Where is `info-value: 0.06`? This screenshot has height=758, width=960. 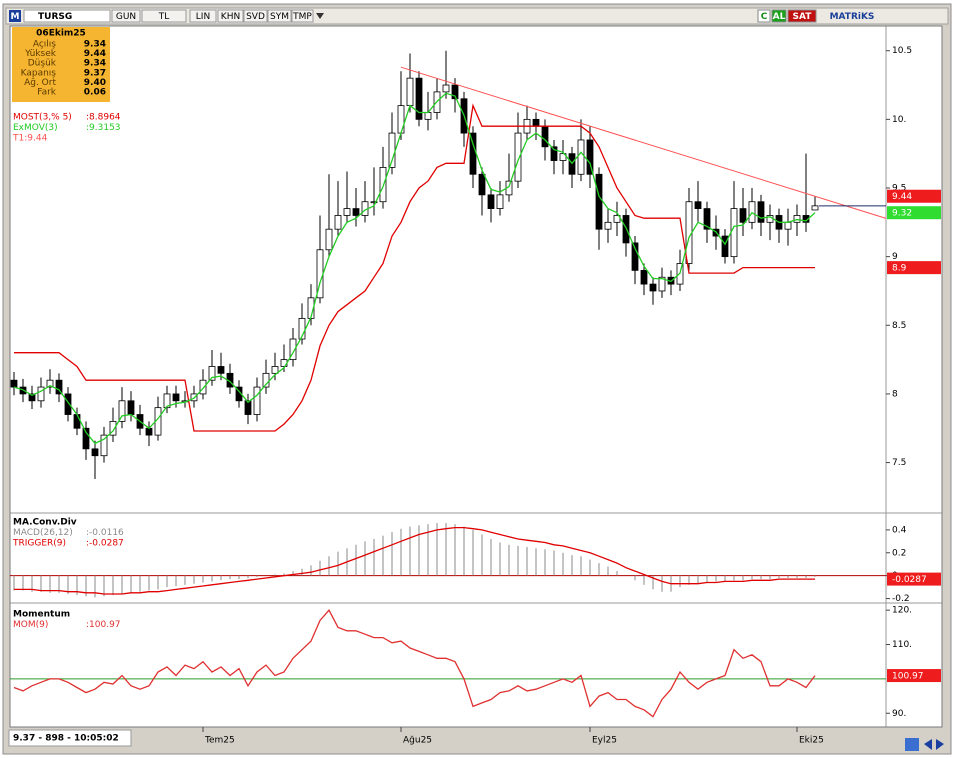 info-value: 0.06 is located at coordinates (95, 93).